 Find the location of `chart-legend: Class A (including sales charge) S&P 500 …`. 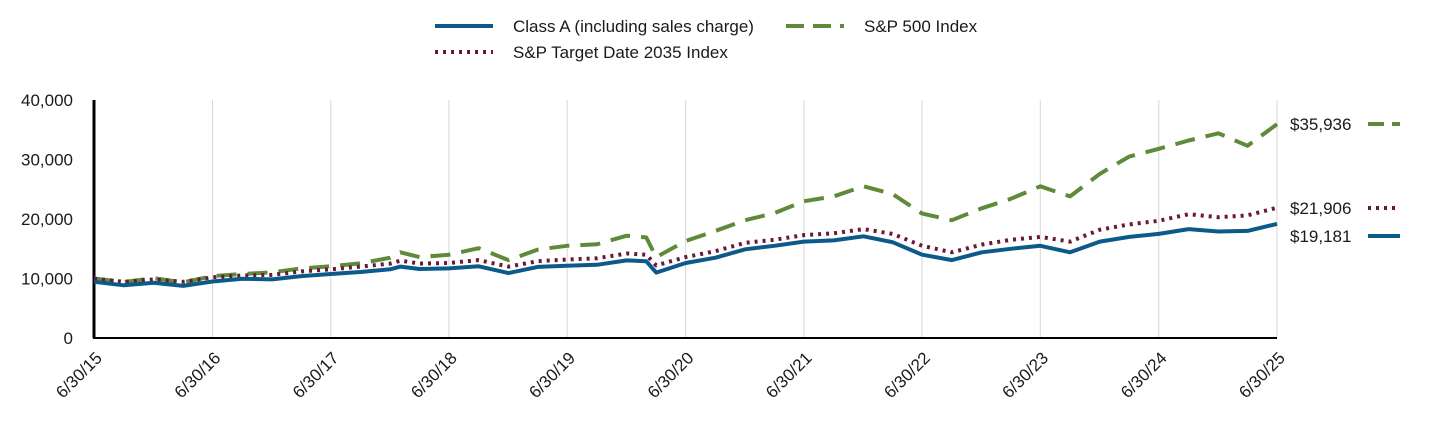

chart-legend: Class A (including sales charge) S&P 500 … is located at coordinates (706, 39).